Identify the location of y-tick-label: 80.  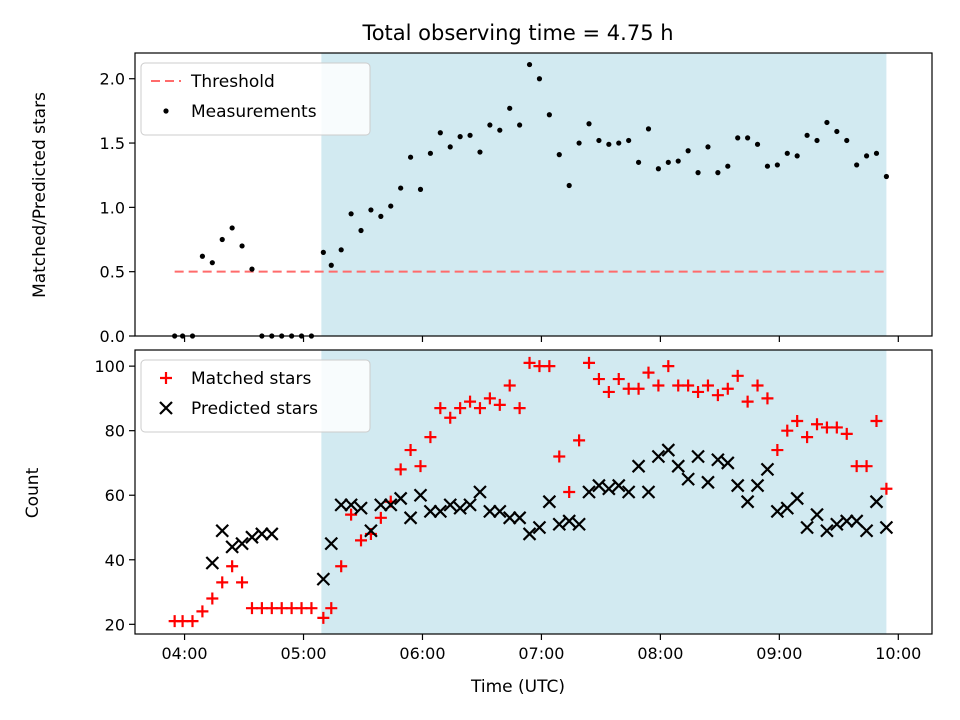
(115, 431).